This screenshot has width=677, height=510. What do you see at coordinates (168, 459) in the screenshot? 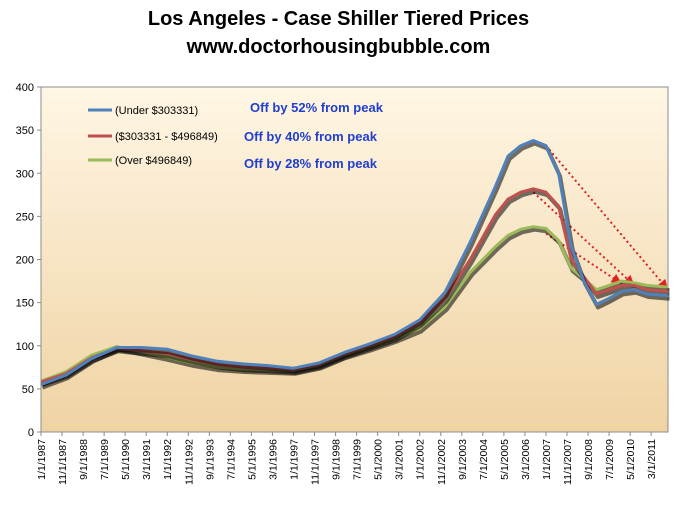
I see `x-tick-label: 1/1/1992` at bounding box center [168, 459].